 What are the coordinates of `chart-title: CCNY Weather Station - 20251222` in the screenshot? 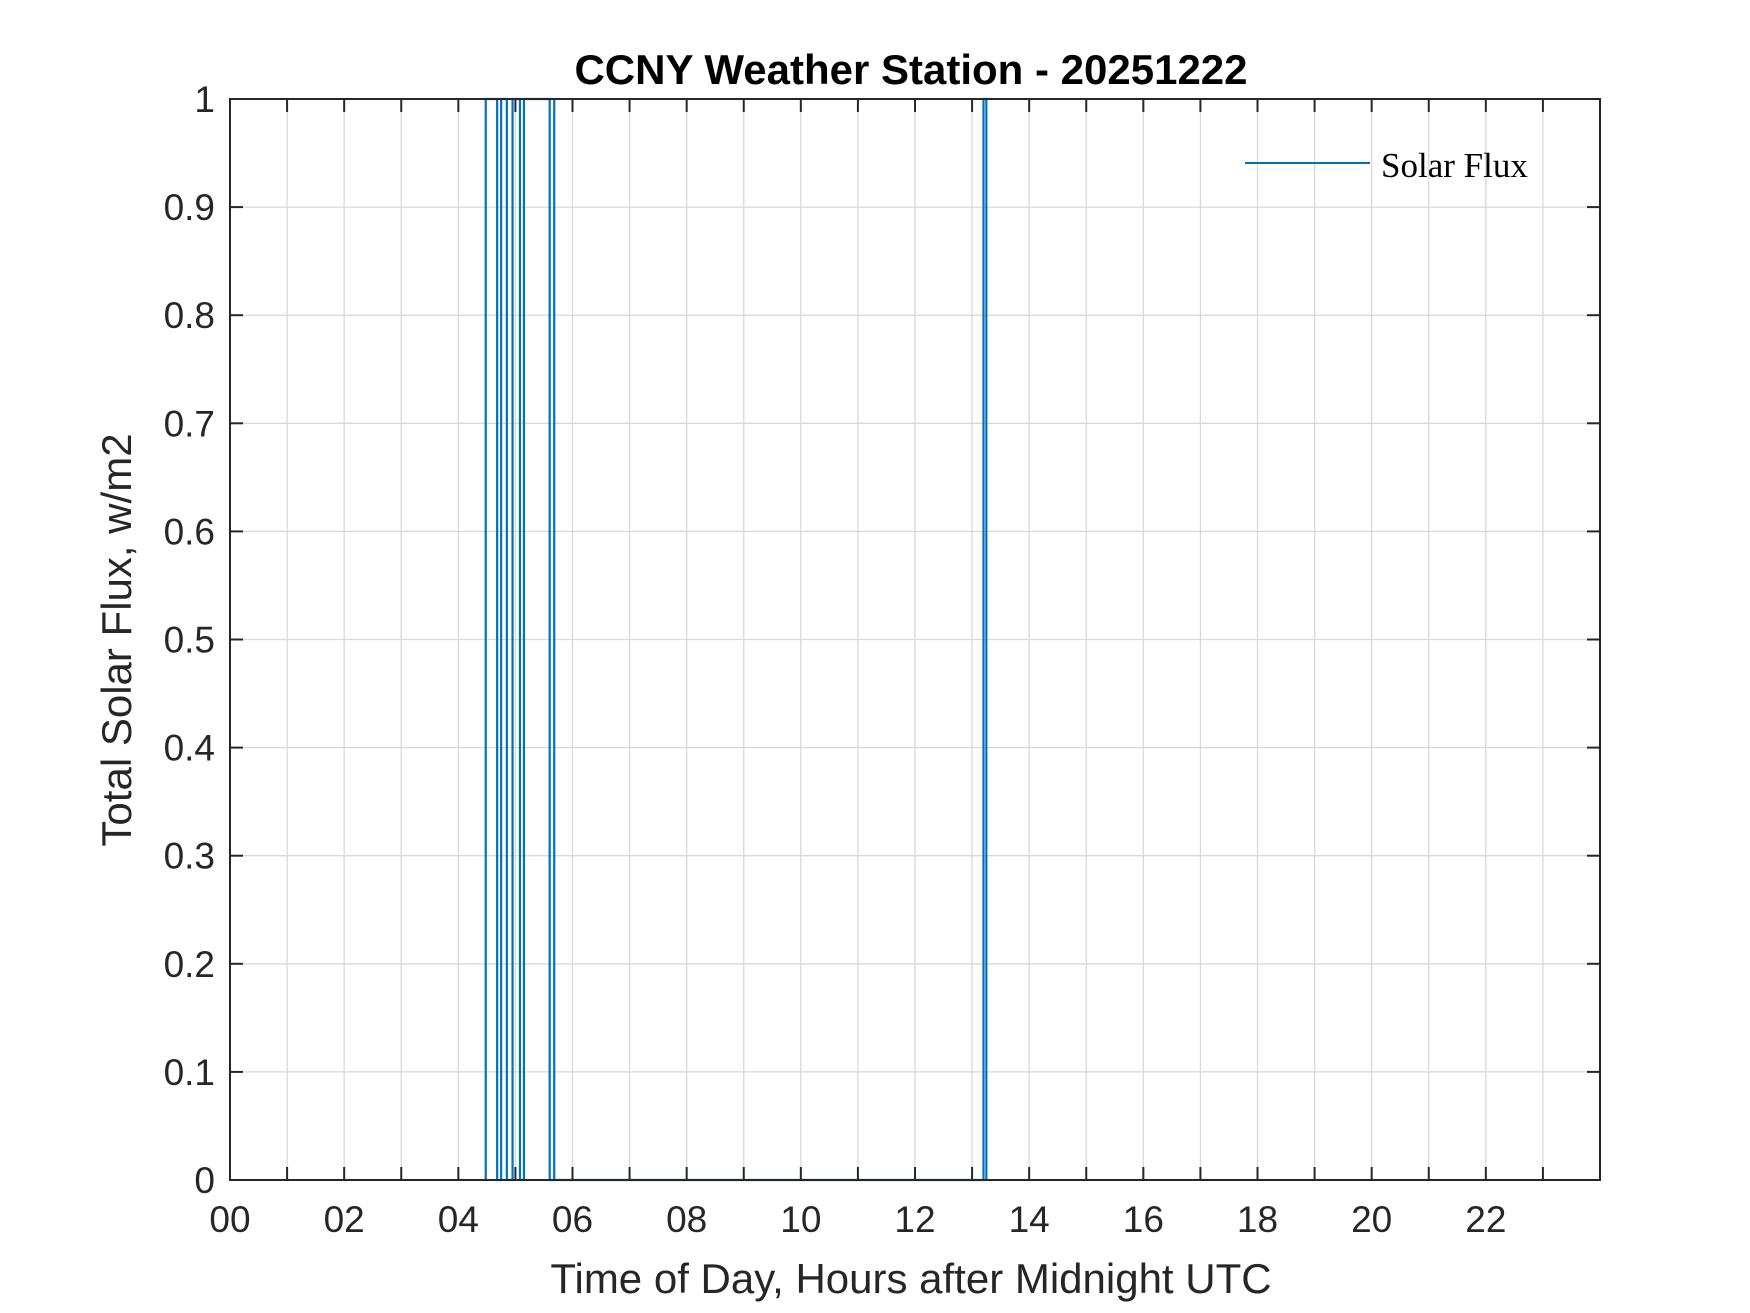 It's located at (910, 69).